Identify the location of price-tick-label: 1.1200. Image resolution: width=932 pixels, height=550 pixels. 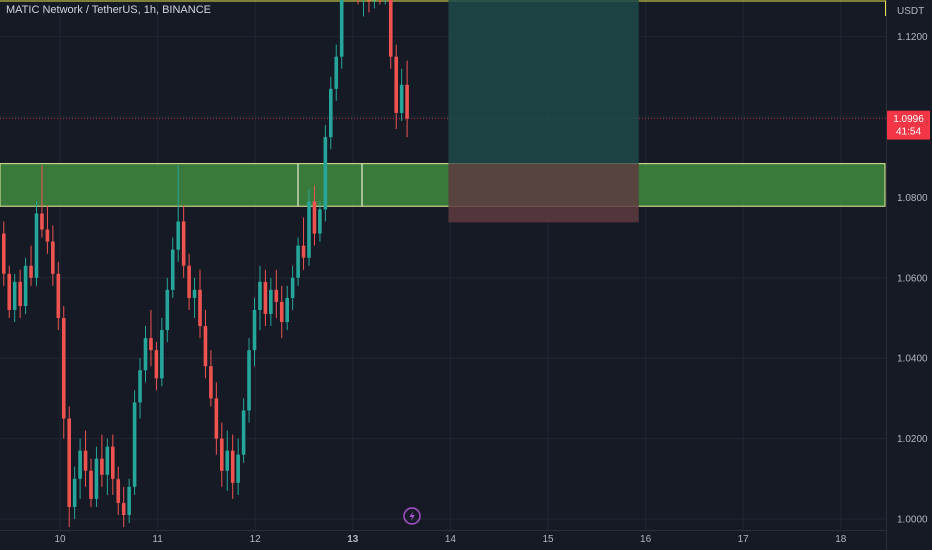
(912, 37).